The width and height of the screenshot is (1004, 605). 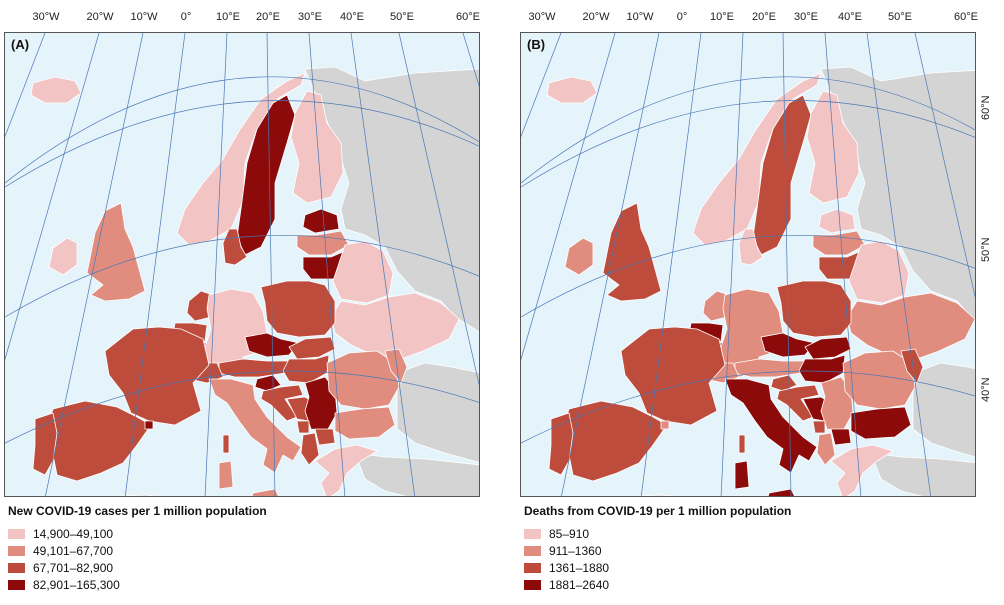 What do you see at coordinates (396, 366) in the screenshot?
I see `region-moldova` at bounding box center [396, 366].